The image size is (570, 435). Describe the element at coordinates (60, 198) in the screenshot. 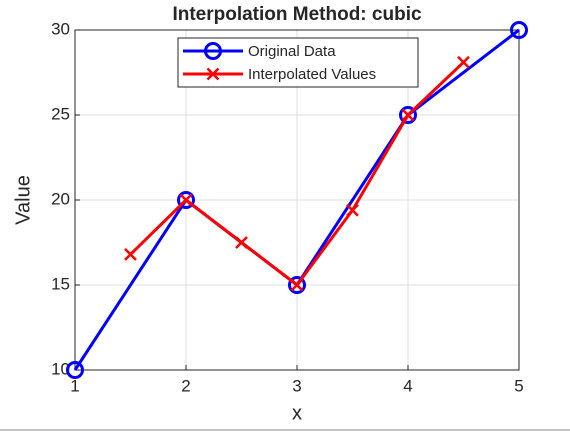

I see `y-tick-label: 20` at that location.